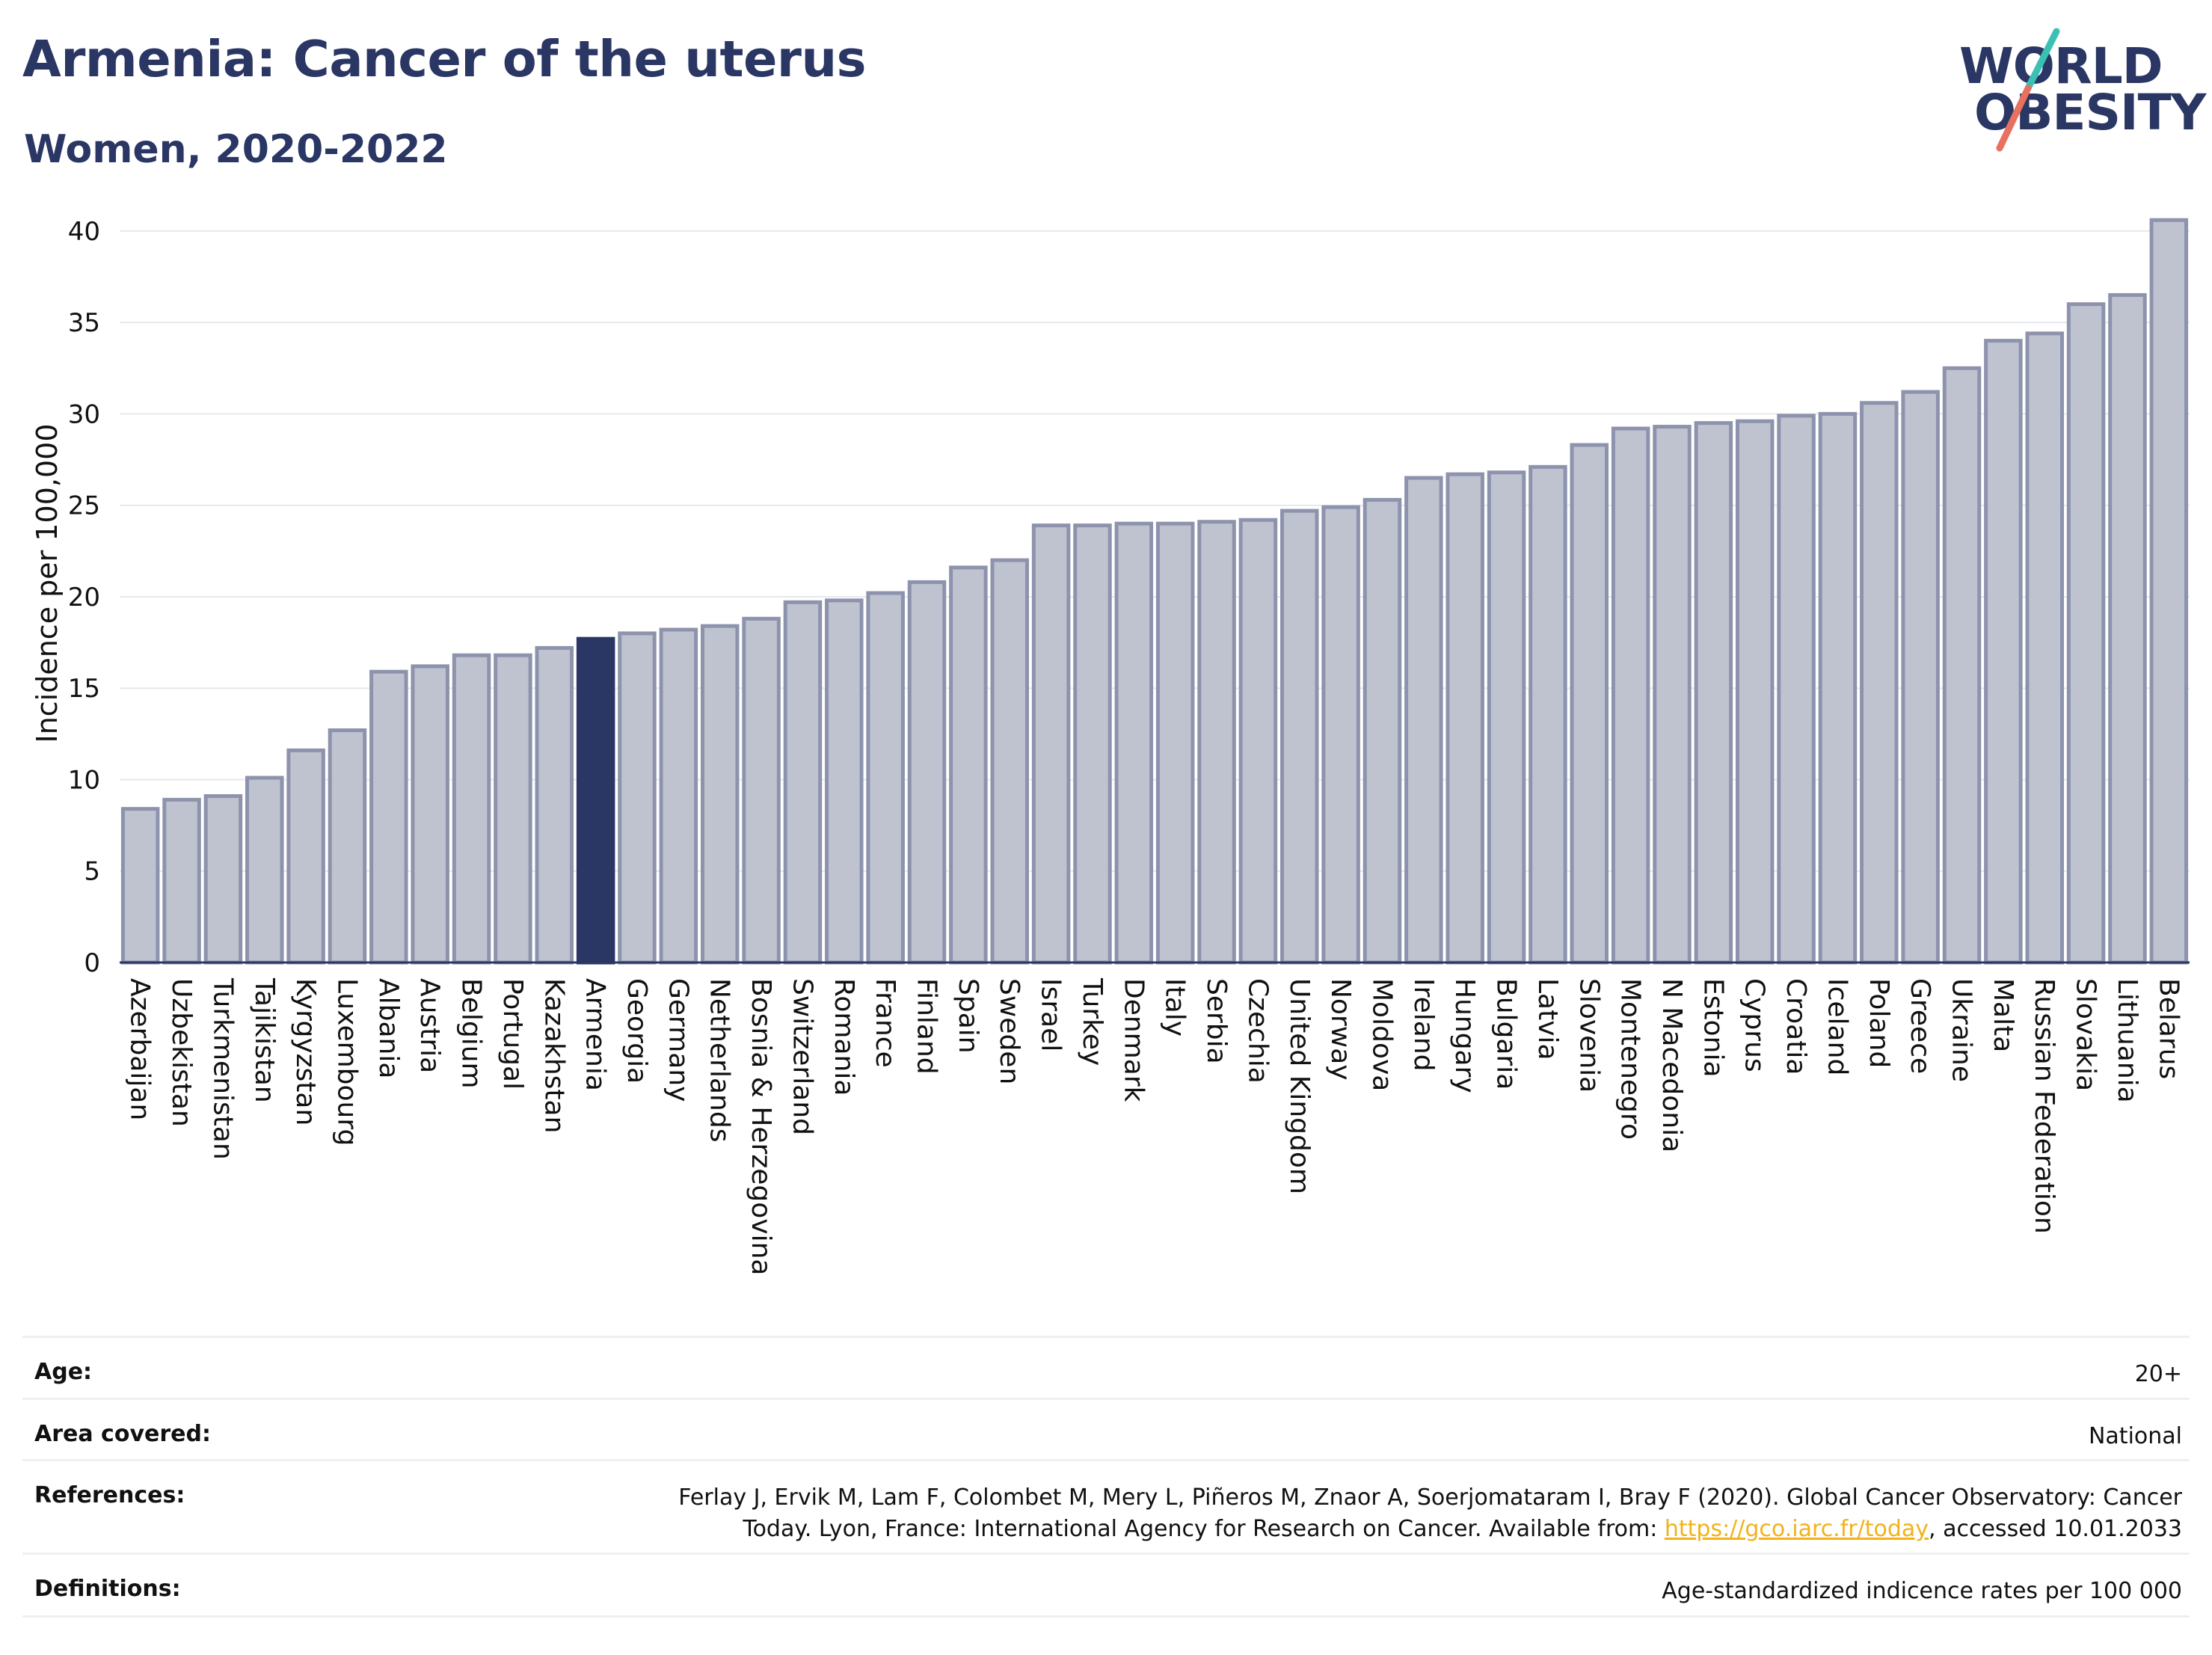  What do you see at coordinates (1962, 665) in the screenshot?
I see `bar-ukraine` at bounding box center [1962, 665].